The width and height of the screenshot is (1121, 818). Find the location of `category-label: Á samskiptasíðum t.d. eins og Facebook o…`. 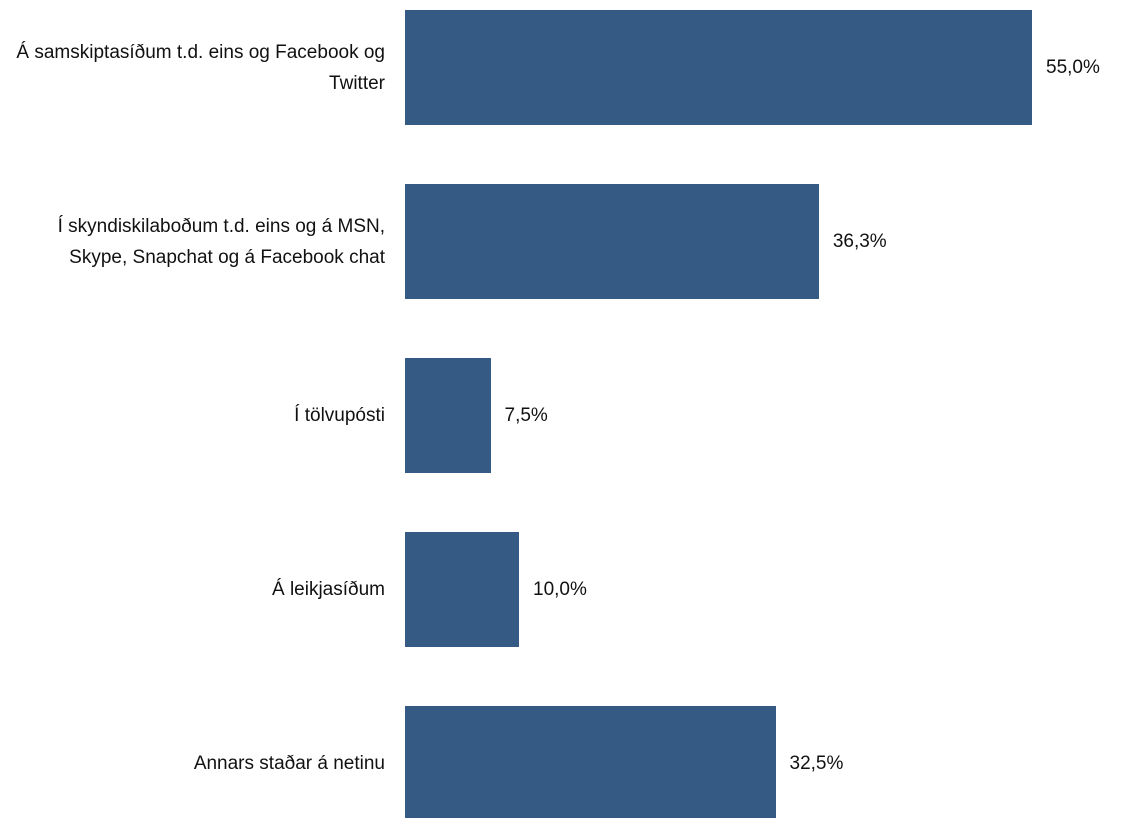

category-label: Á samskiptasíðum t.d. eins og Facebook o… is located at coordinates (200, 67).